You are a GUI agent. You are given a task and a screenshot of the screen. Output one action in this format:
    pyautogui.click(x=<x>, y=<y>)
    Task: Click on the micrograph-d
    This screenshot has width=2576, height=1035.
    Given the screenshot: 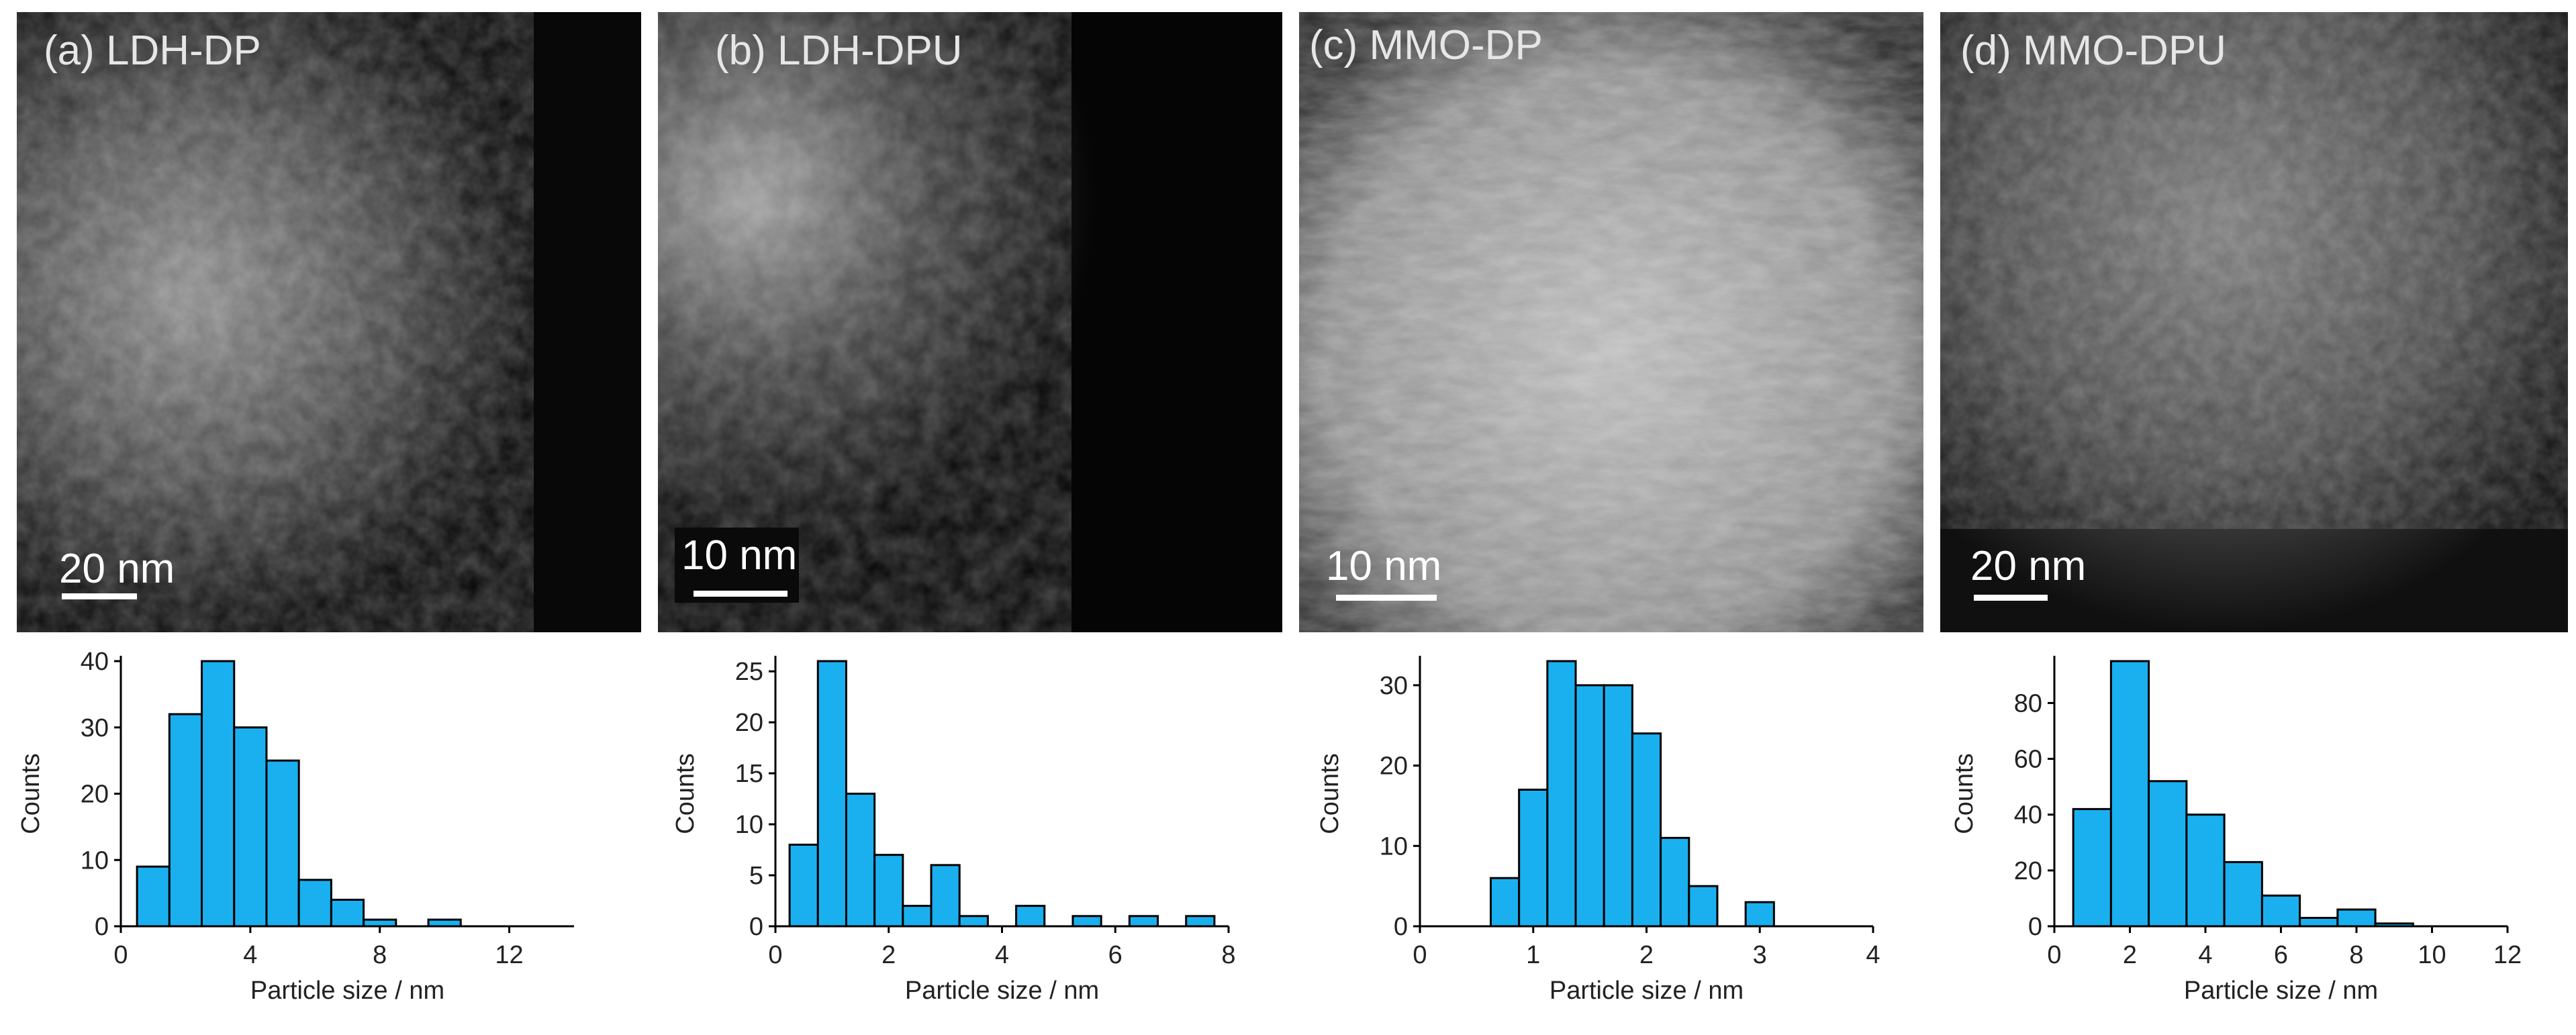 What is the action you would take?
    pyautogui.click(x=2254, y=322)
    